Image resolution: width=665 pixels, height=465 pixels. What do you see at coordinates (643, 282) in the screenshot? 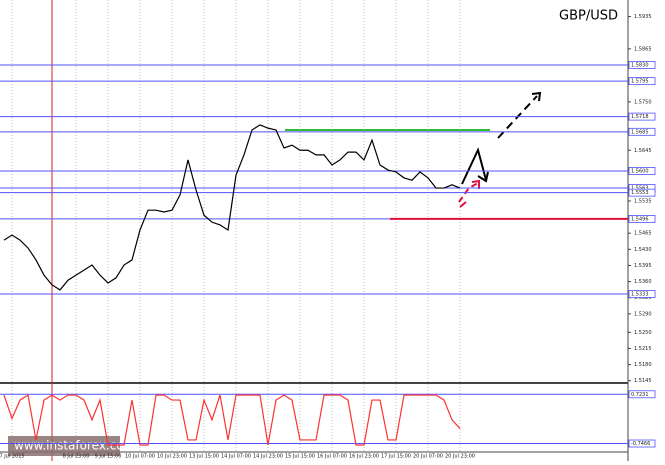
I see `y-tick-label: 1.5360` at bounding box center [643, 282].